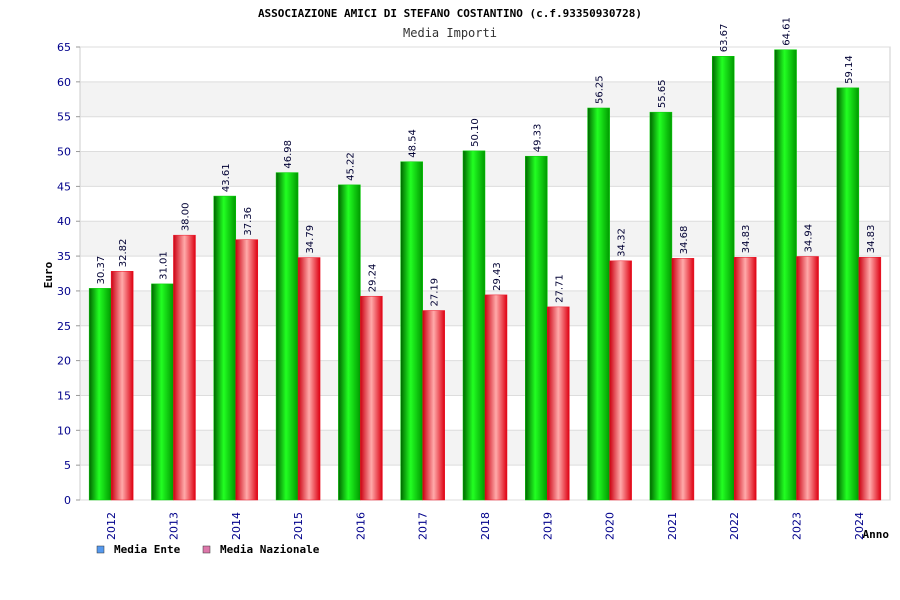 The height and width of the screenshot is (600, 900). I want to click on value-label: 38.00, so click(185, 217).